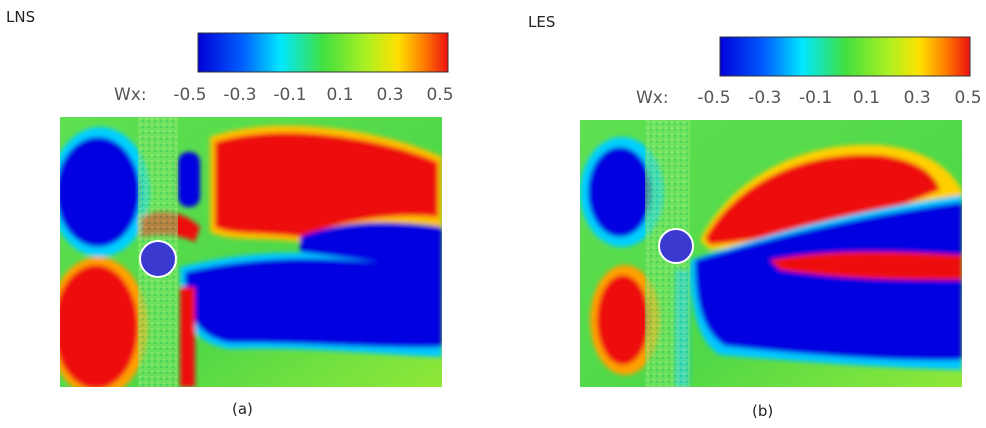 The image size is (986, 428). I want to click on panel-title: LNS, so click(20, 17).